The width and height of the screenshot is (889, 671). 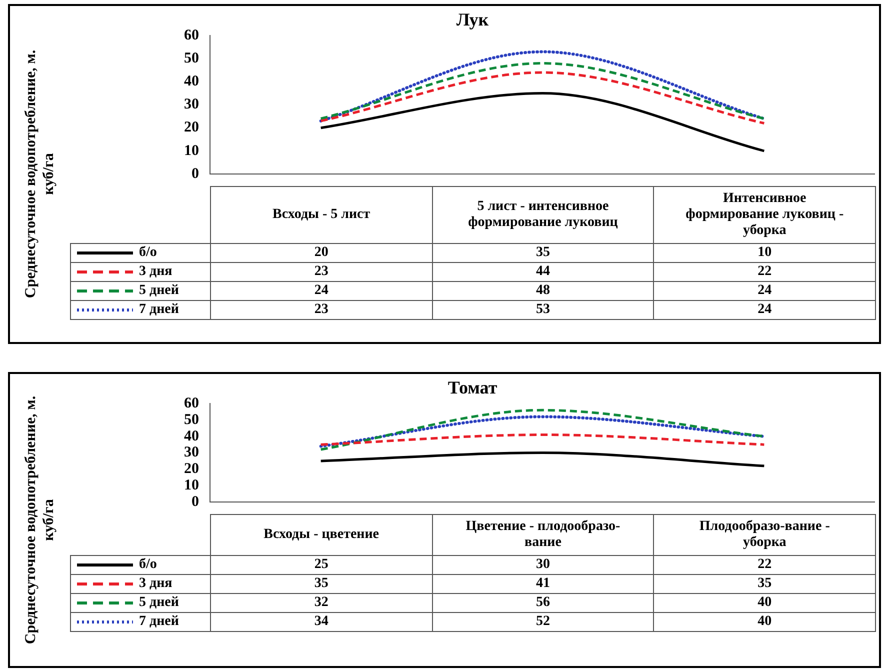 I want to click on data-label: 41, so click(x=543, y=584).